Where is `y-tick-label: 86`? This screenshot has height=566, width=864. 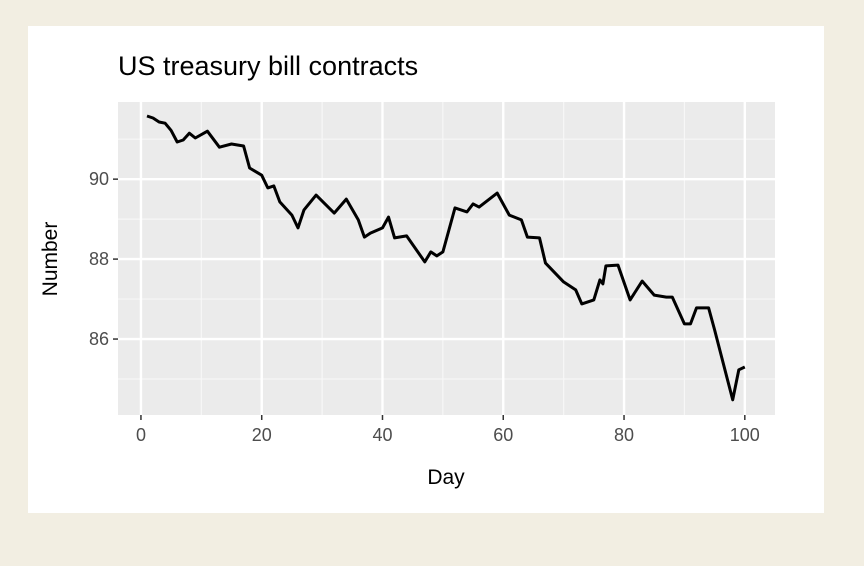
y-tick-label: 86 is located at coordinates (99, 339).